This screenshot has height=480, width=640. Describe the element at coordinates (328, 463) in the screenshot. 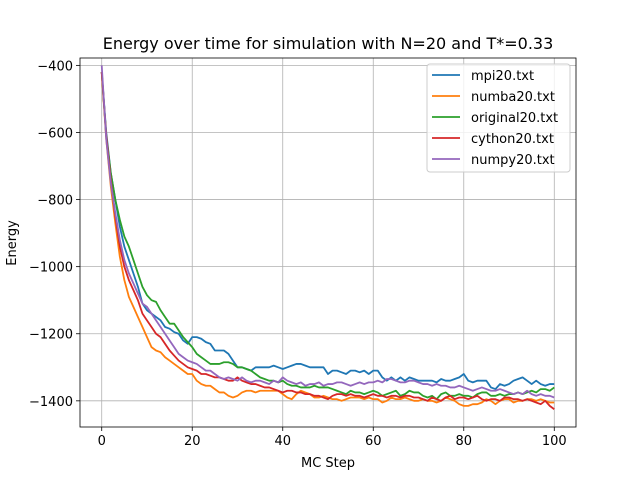

I see `x-axis-label: MC Step` at that location.